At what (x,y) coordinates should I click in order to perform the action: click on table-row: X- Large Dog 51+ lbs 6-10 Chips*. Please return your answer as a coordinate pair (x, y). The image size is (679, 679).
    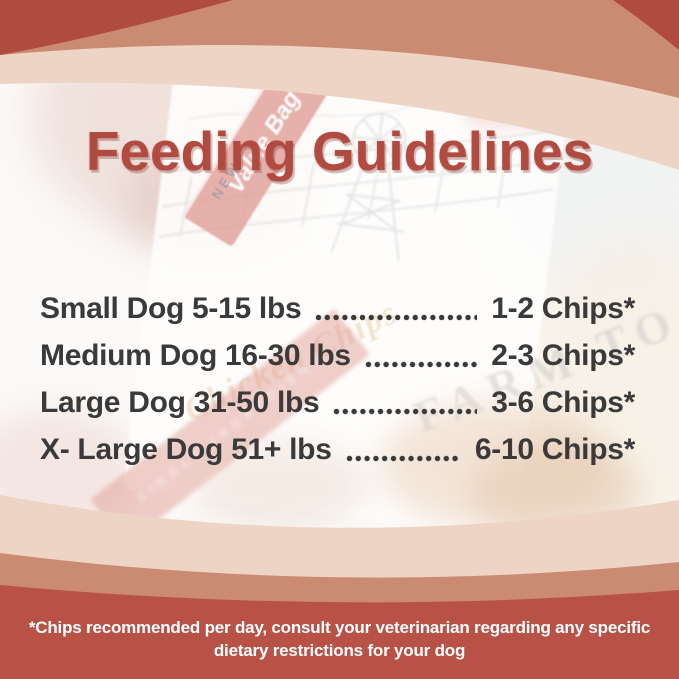
    Looking at the image, I should click on (337, 449).